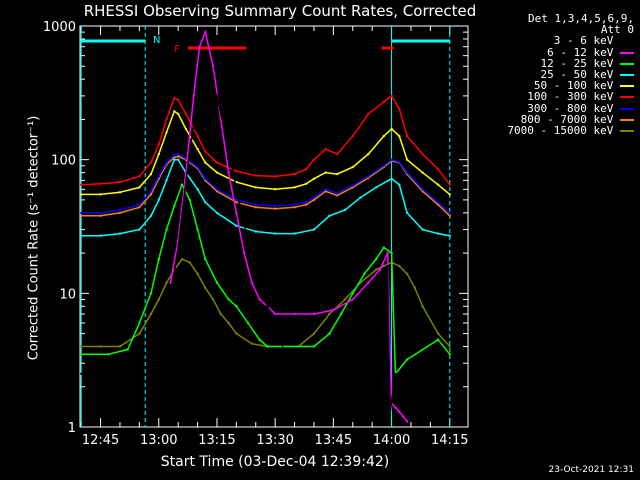  I want to click on legend-entry-label: 6 - 12 keV, so click(583, 52).